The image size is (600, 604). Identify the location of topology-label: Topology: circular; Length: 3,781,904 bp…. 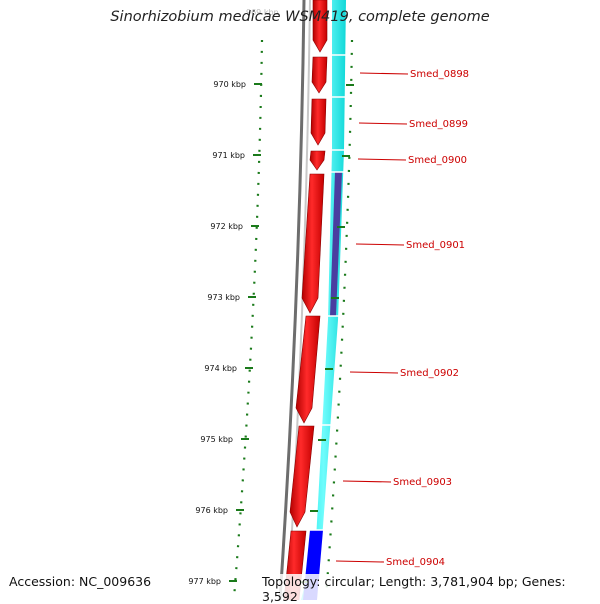
(431, 589).